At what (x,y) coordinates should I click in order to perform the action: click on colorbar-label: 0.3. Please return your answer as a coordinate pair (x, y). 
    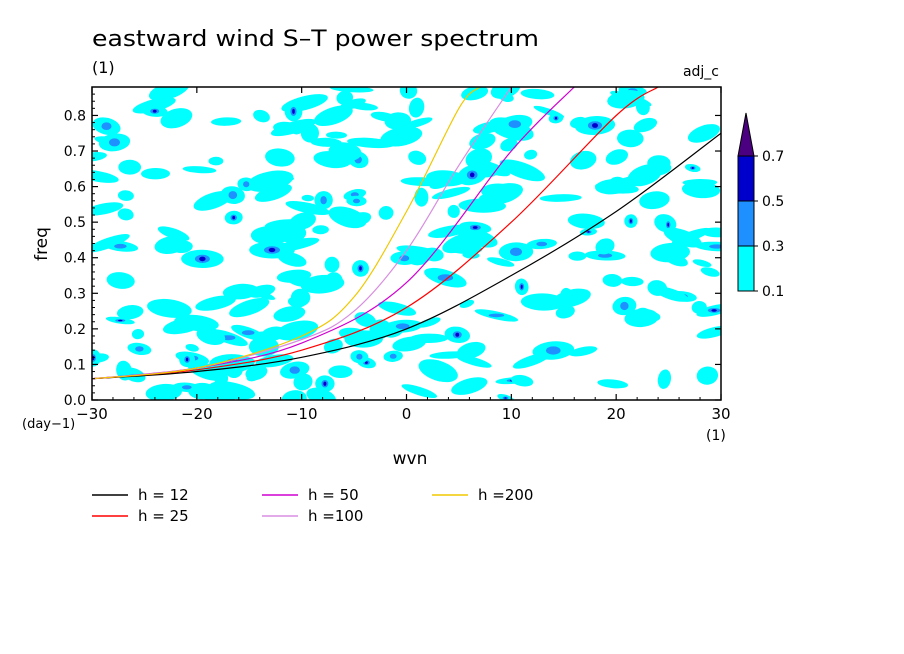
    Looking at the image, I should click on (773, 247).